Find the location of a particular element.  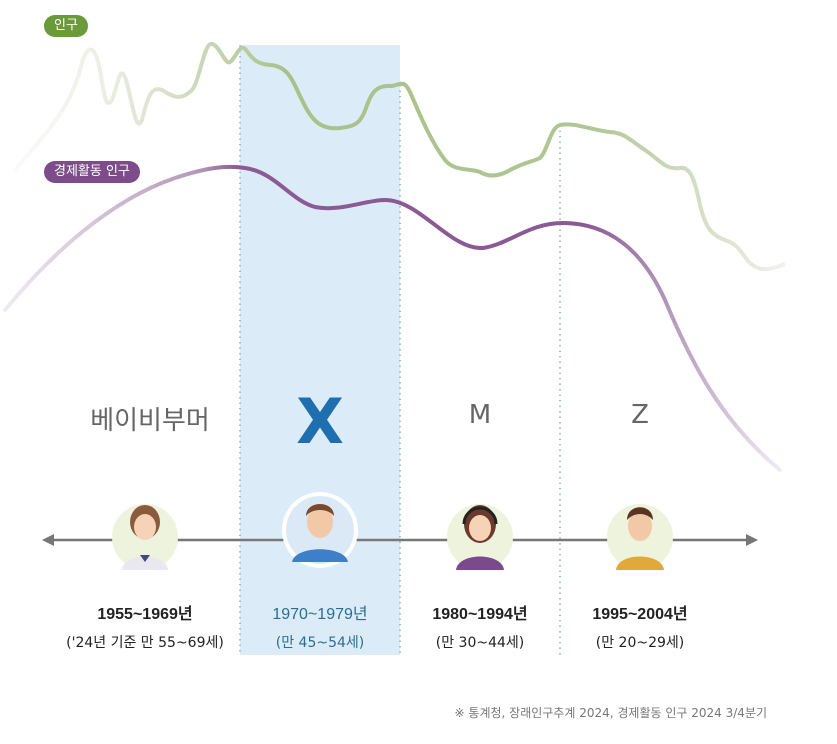

arrow-left-icon is located at coordinates (48, 540).